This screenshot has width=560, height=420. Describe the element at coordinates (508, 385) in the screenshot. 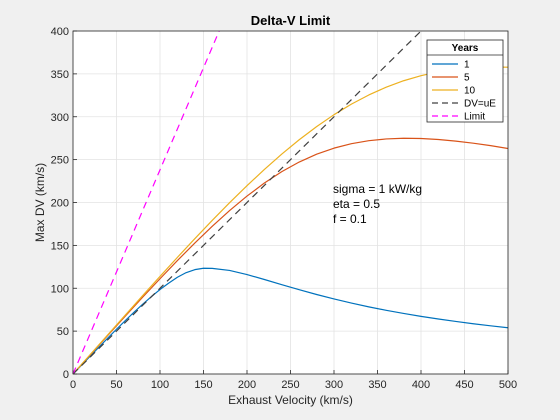

I see `x-tick-label: 500` at that location.